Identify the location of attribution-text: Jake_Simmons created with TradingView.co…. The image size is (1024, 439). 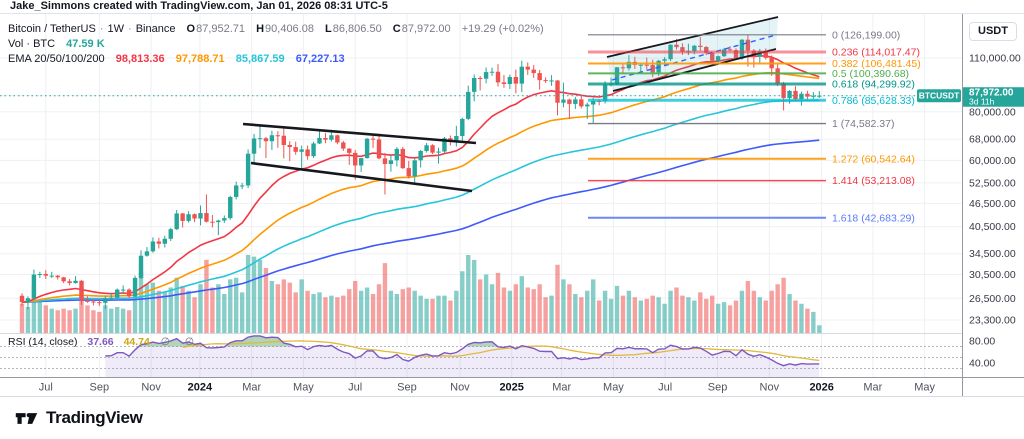
(512, 7).